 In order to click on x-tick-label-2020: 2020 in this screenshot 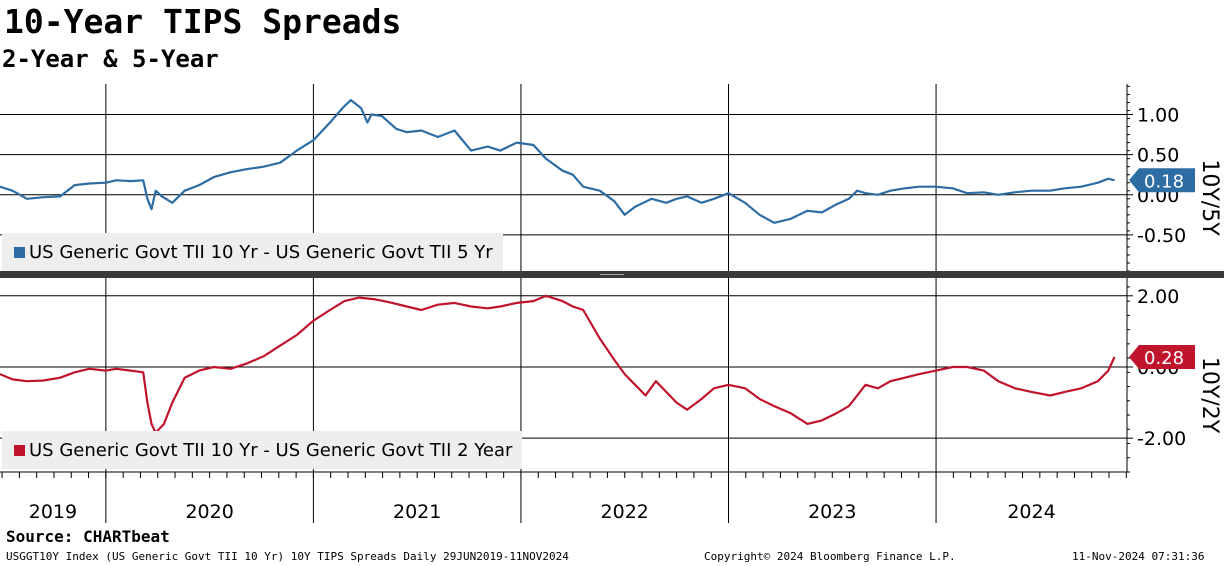, I will do `click(209, 512)`.